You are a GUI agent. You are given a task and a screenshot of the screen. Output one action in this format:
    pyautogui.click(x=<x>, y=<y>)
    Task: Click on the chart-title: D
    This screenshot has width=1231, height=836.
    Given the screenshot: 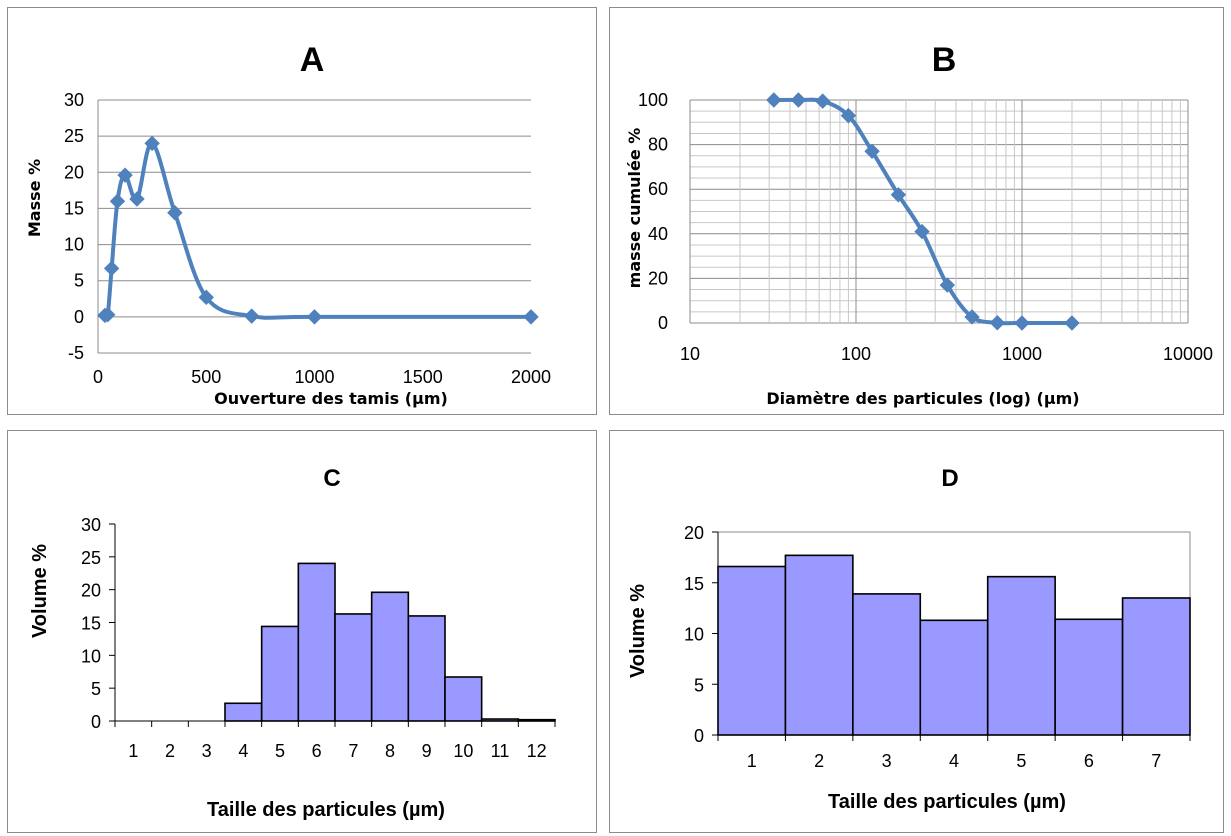 What is the action you would take?
    pyautogui.click(x=949, y=478)
    